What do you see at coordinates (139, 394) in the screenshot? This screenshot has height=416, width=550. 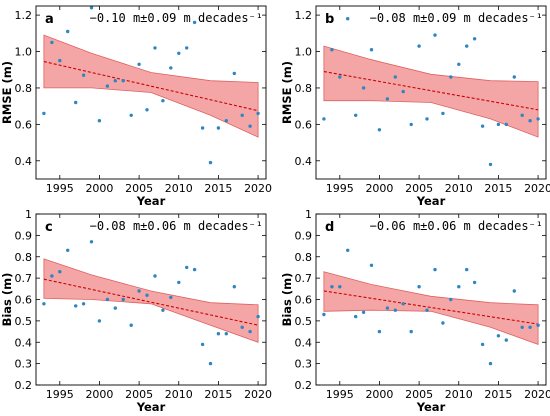 I see `x-tick-label: 2005` at bounding box center [139, 394].